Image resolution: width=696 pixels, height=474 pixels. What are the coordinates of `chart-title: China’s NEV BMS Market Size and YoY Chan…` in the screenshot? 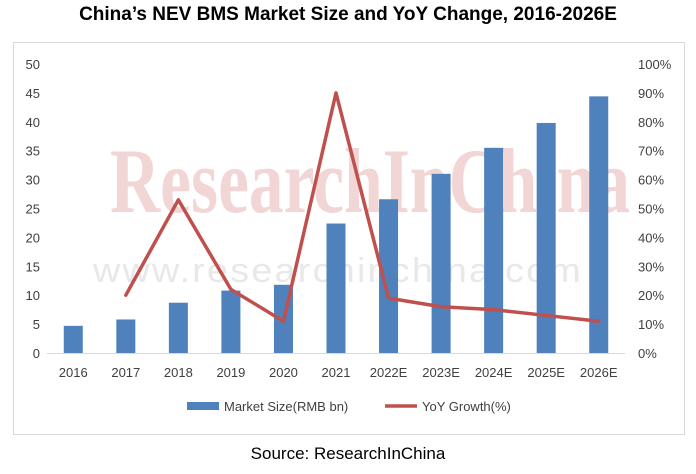 It's located at (348, 14).